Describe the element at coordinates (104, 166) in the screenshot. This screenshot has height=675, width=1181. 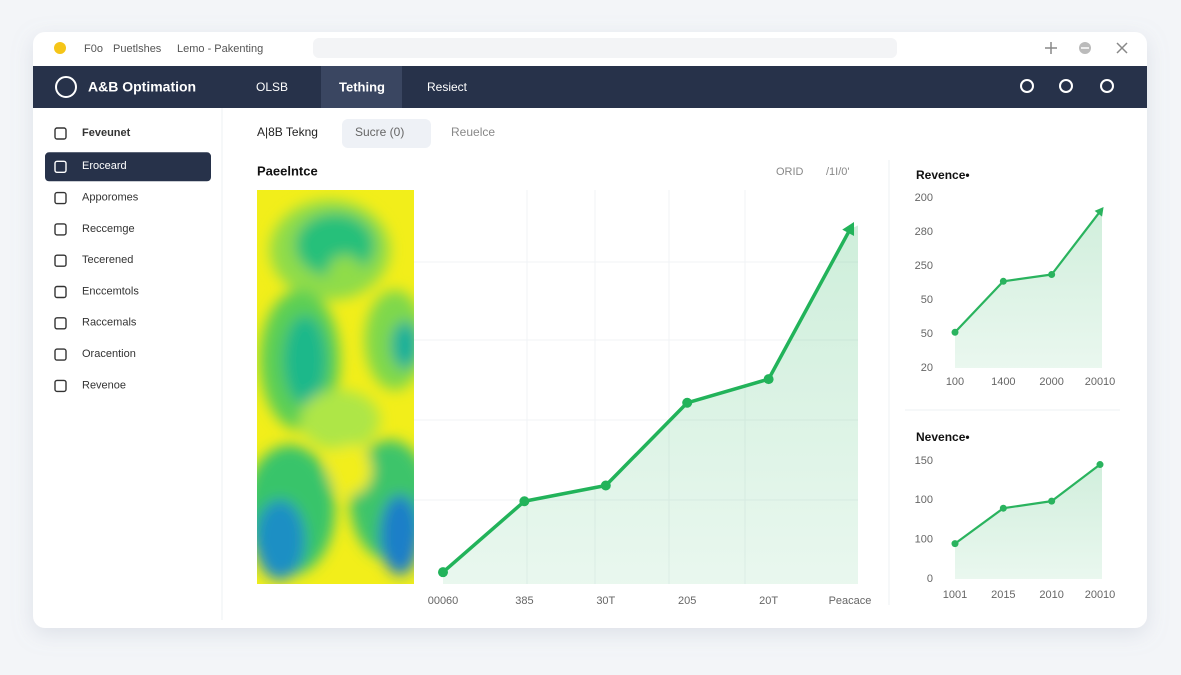
I see `sidebar-item: Eroceard` at that location.